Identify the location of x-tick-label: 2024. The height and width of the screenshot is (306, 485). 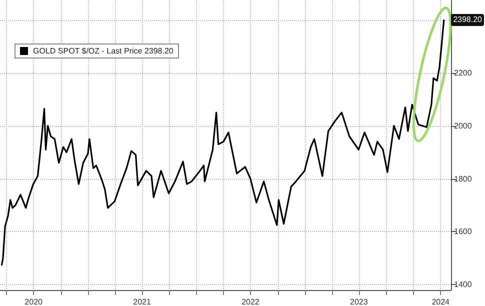
(441, 302).